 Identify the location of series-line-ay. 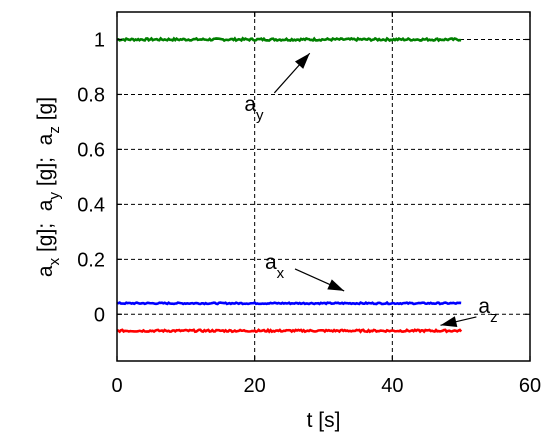
(289, 39).